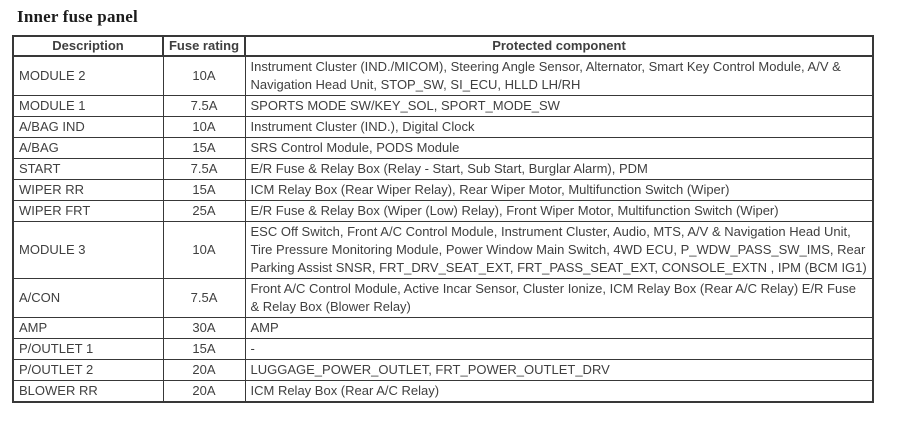 Image resolution: width=905 pixels, height=437 pixels. What do you see at coordinates (204, 211) in the screenshot?
I see `fuse-rating-cell: 25A` at bounding box center [204, 211].